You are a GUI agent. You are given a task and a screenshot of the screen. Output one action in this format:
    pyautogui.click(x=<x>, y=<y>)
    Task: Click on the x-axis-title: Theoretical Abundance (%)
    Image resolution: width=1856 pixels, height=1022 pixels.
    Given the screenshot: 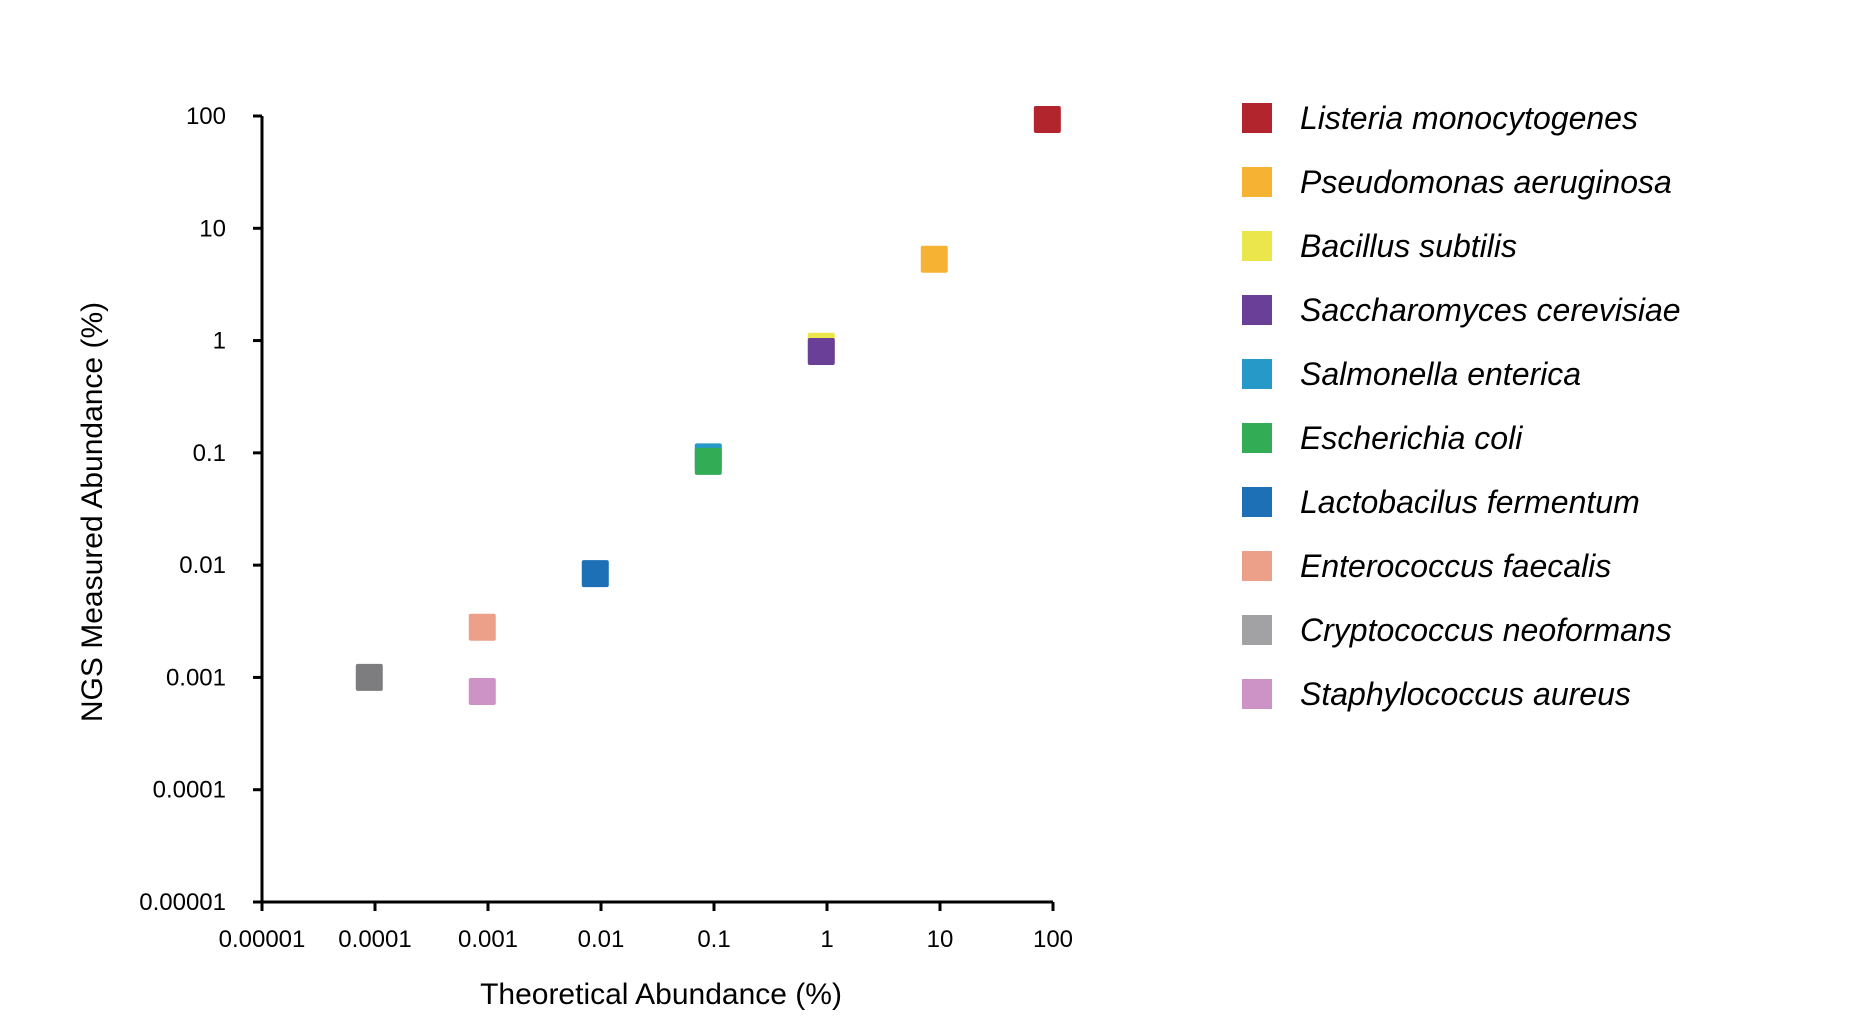 What is the action you would take?
    pyautogui.click(x=661, y=994)
    